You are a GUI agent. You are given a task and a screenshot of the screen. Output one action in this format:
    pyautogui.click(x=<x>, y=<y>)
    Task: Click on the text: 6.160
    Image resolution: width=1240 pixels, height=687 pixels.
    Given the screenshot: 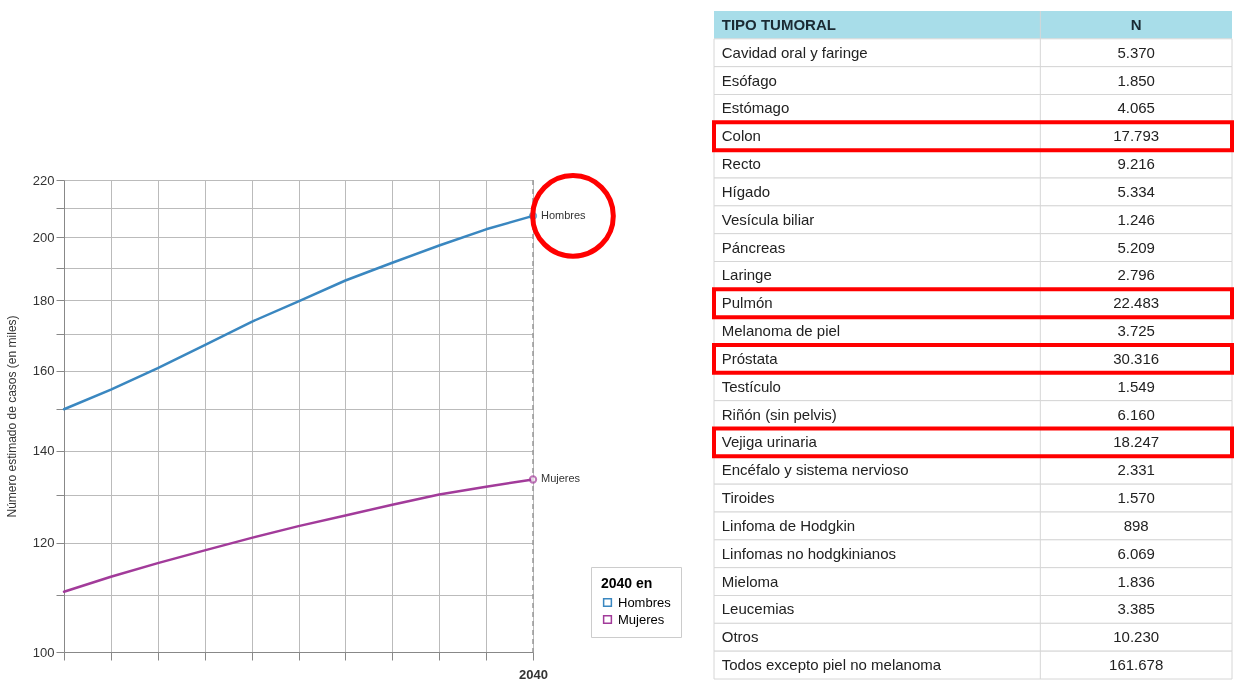 What is the action you would take?
    pyautogui.click(x=1136, y=414)
    